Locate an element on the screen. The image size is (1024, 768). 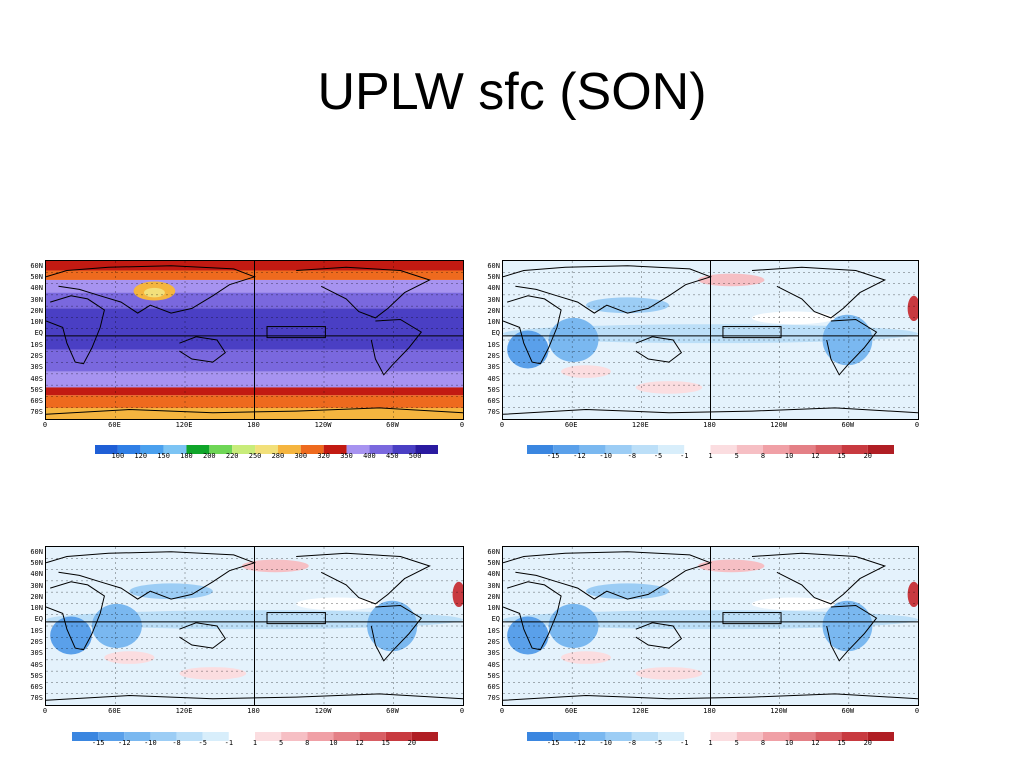
colorbar-level-label: 100 is located at coordinates (118, 456).